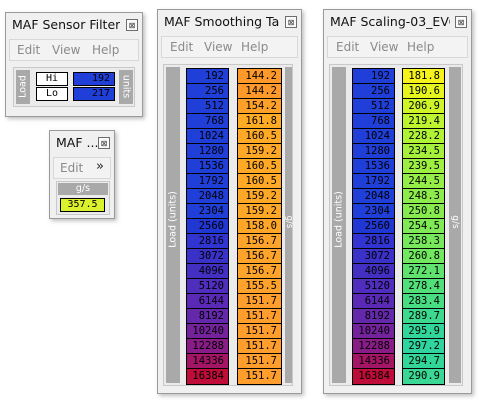 The width and height of the screenshot is (480, 400). What do you see at coordinates (423, 376) in the screenshot?
I see `gs-value-cell: 290.9` at bounding box center [423, 376].